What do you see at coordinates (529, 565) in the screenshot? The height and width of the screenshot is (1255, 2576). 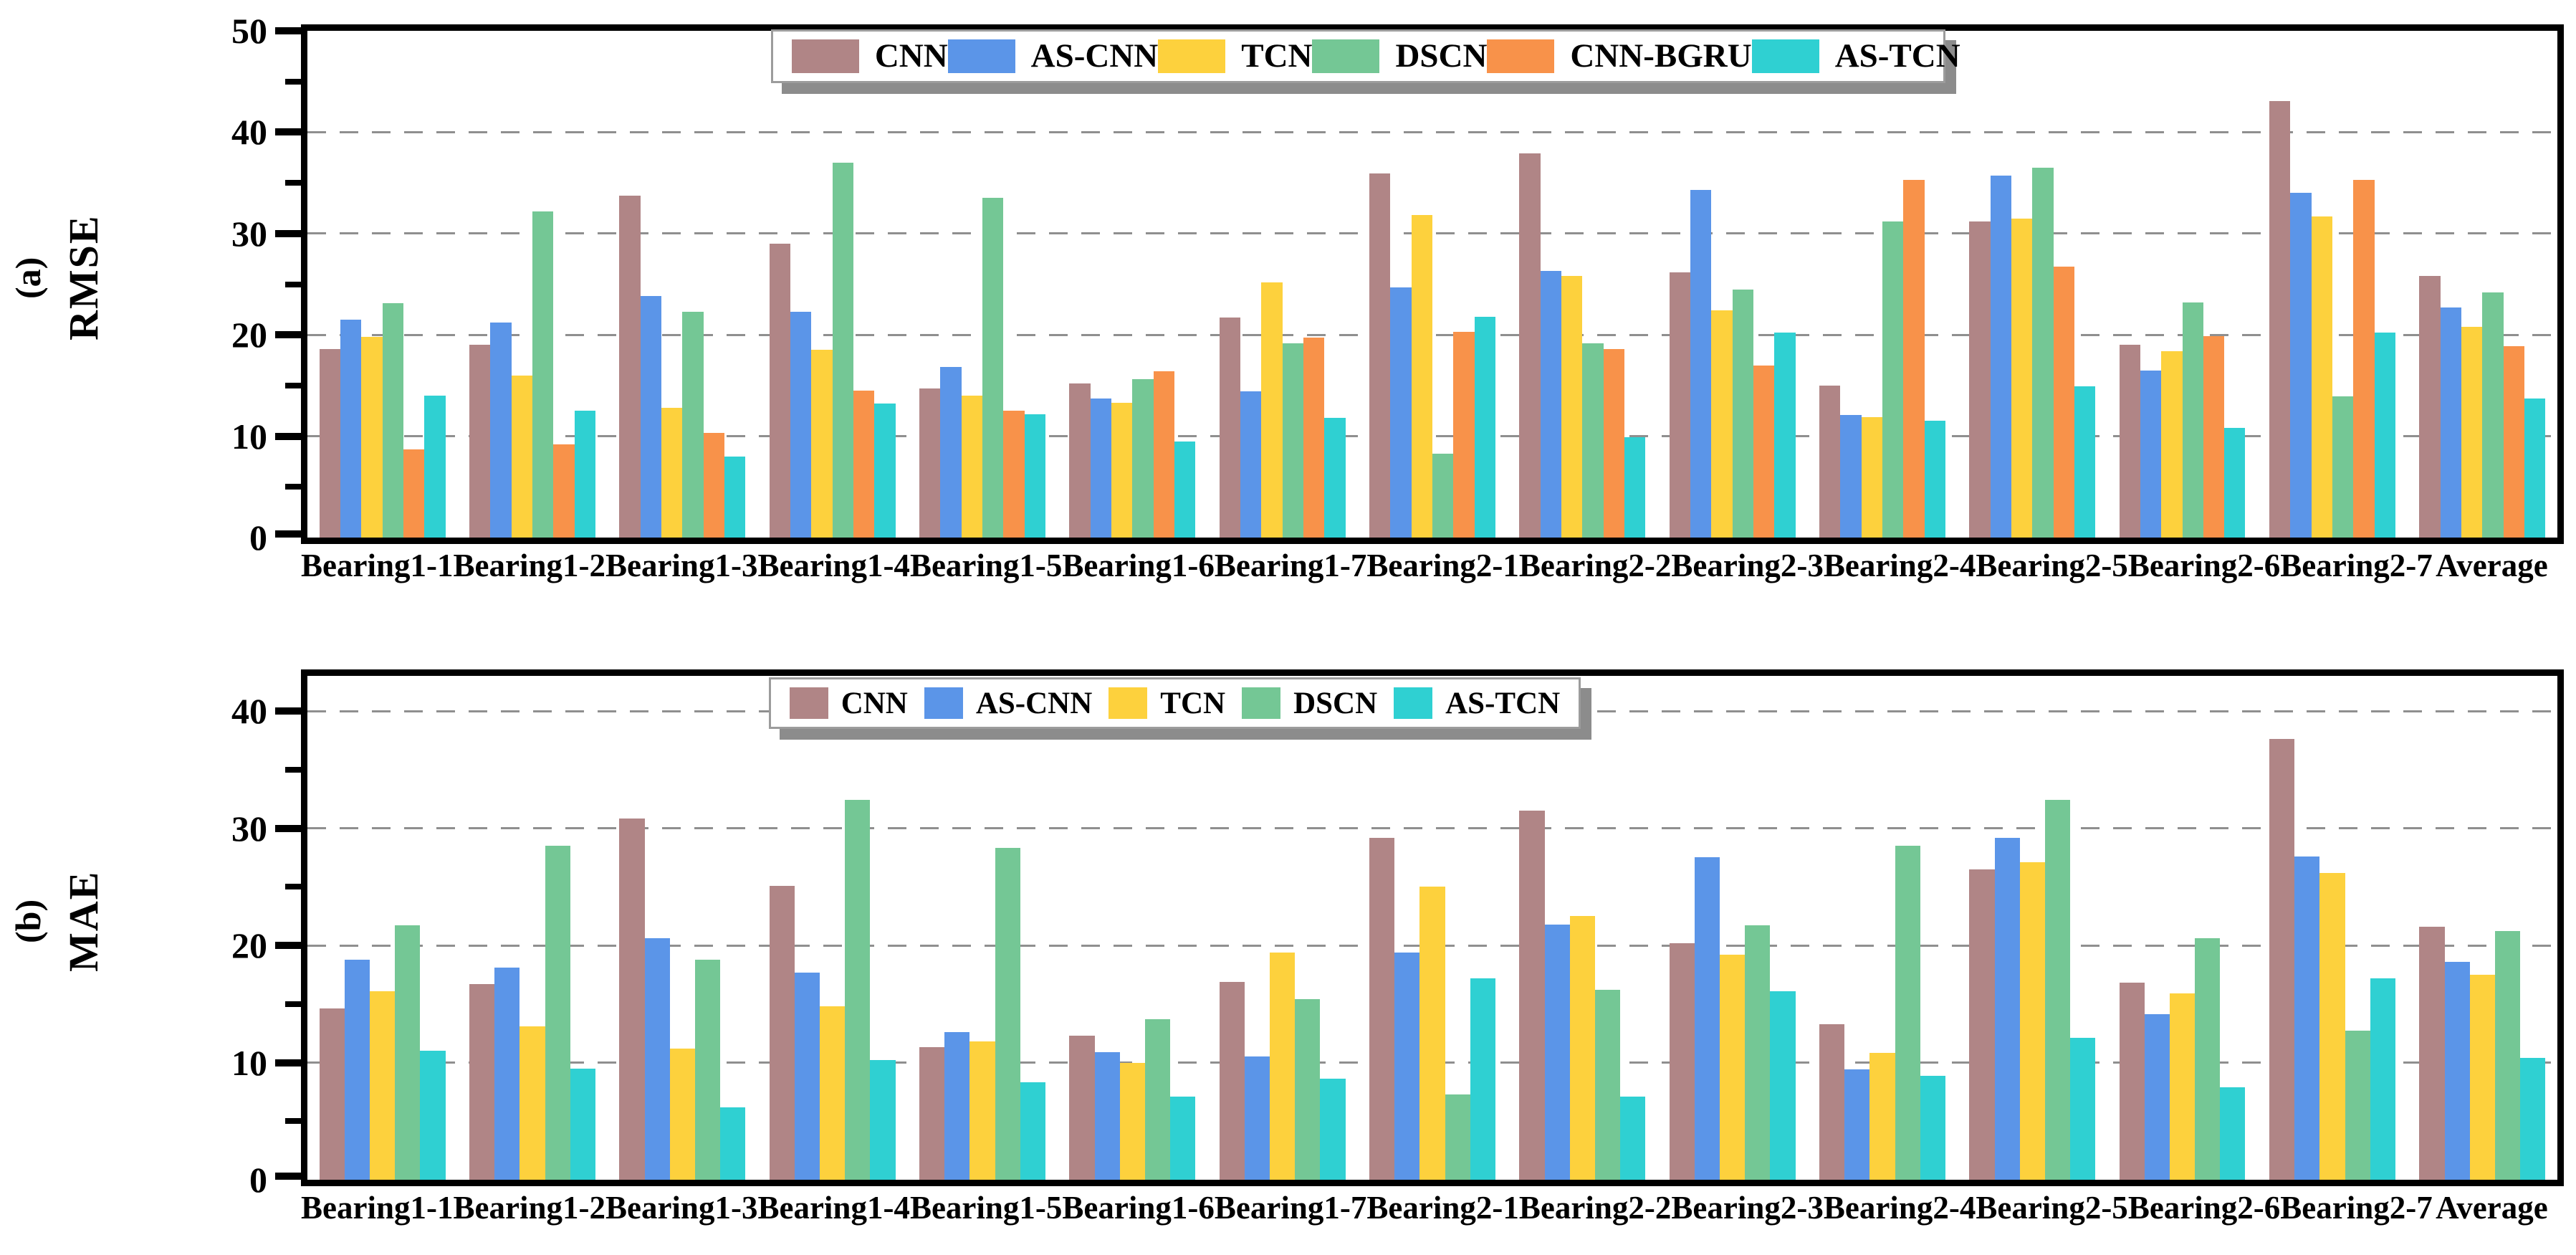 I see `category-label: Bearing1-2` at bounding box center [529, 565].